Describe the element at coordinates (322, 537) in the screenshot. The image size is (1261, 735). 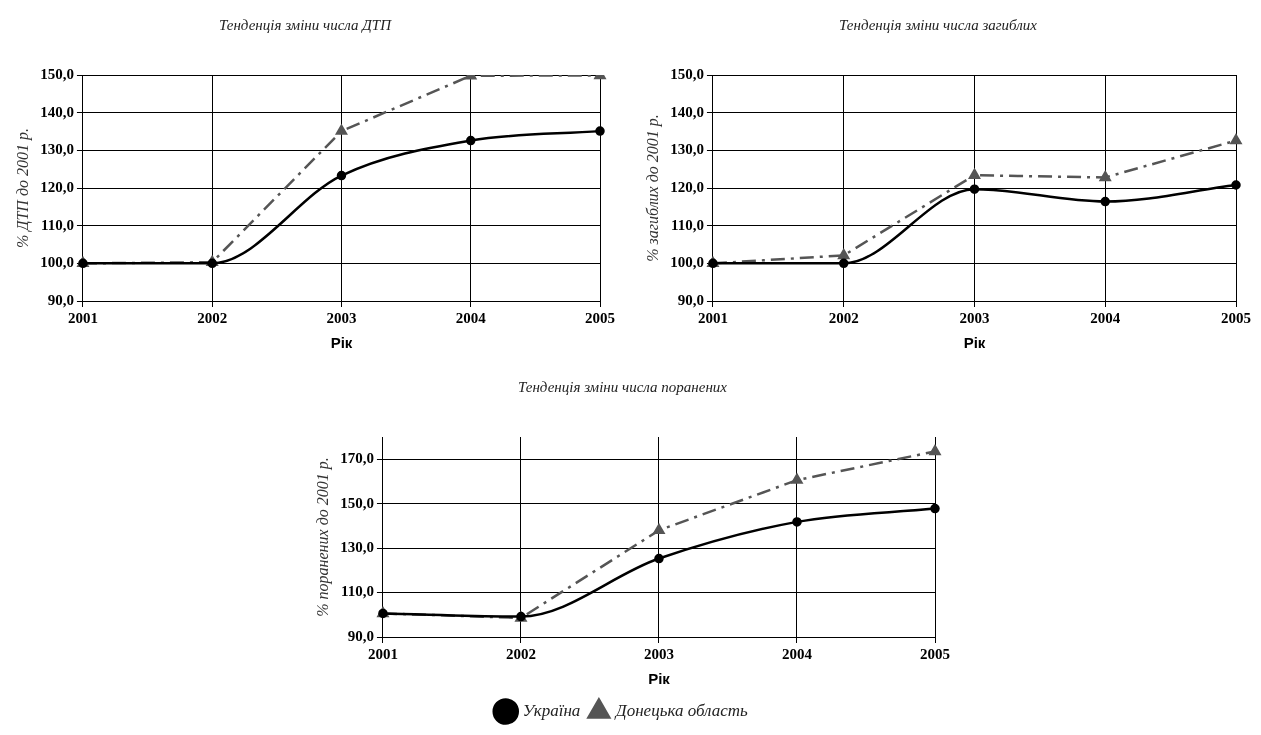
I see `y-axis-title: % поранених до 2001 р.` at that location.